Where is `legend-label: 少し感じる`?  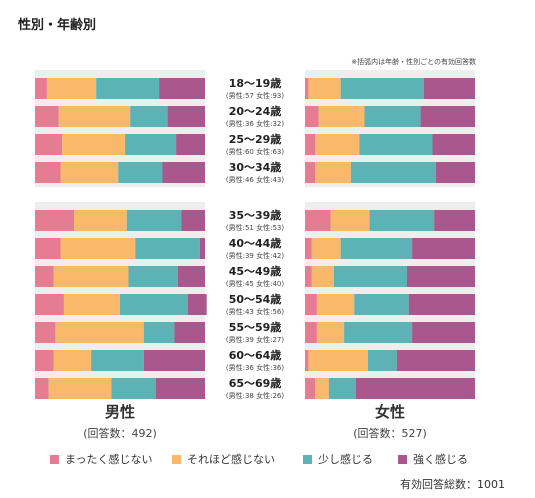 legend-label: 少し感じる is located at coordinates (345, 459).